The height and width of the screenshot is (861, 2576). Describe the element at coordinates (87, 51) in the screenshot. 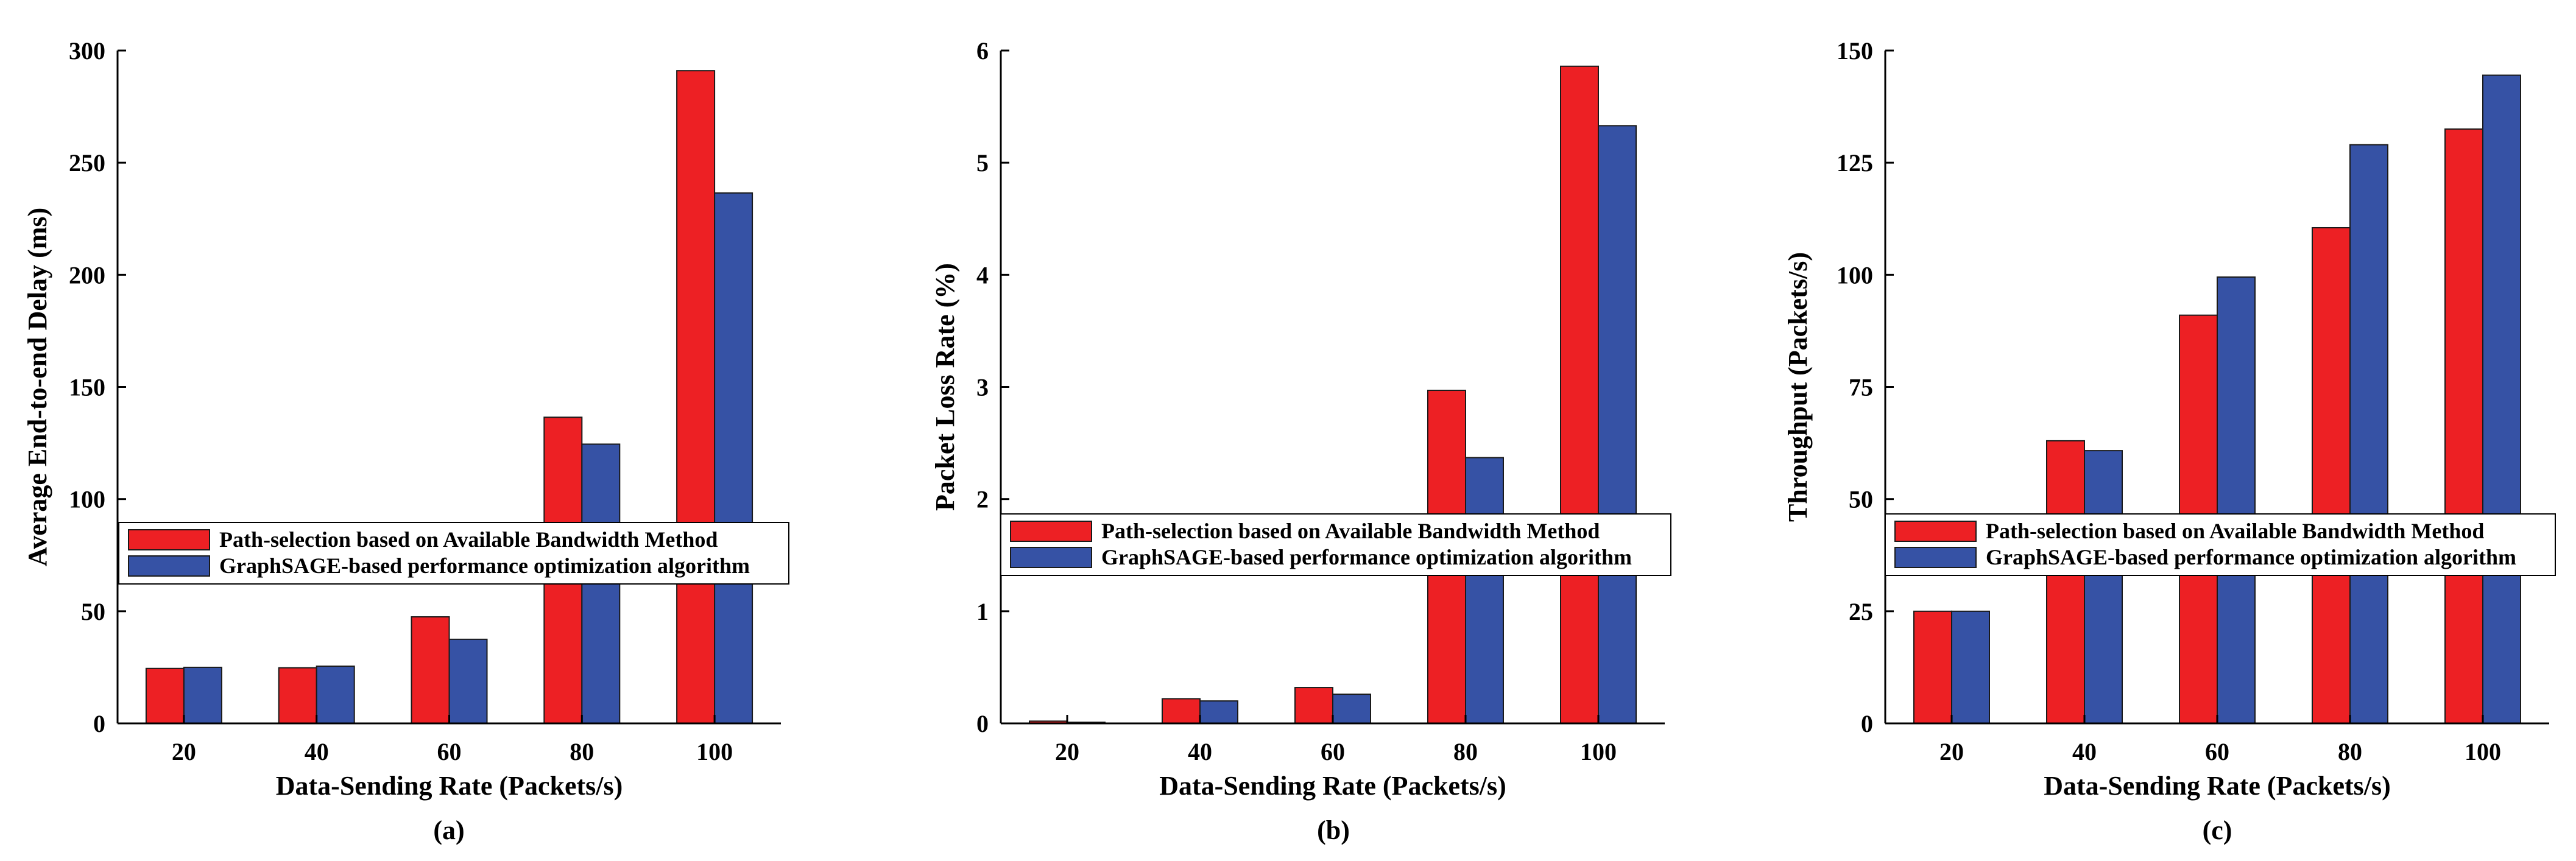

I see `y-tick-label: 300` at that location.